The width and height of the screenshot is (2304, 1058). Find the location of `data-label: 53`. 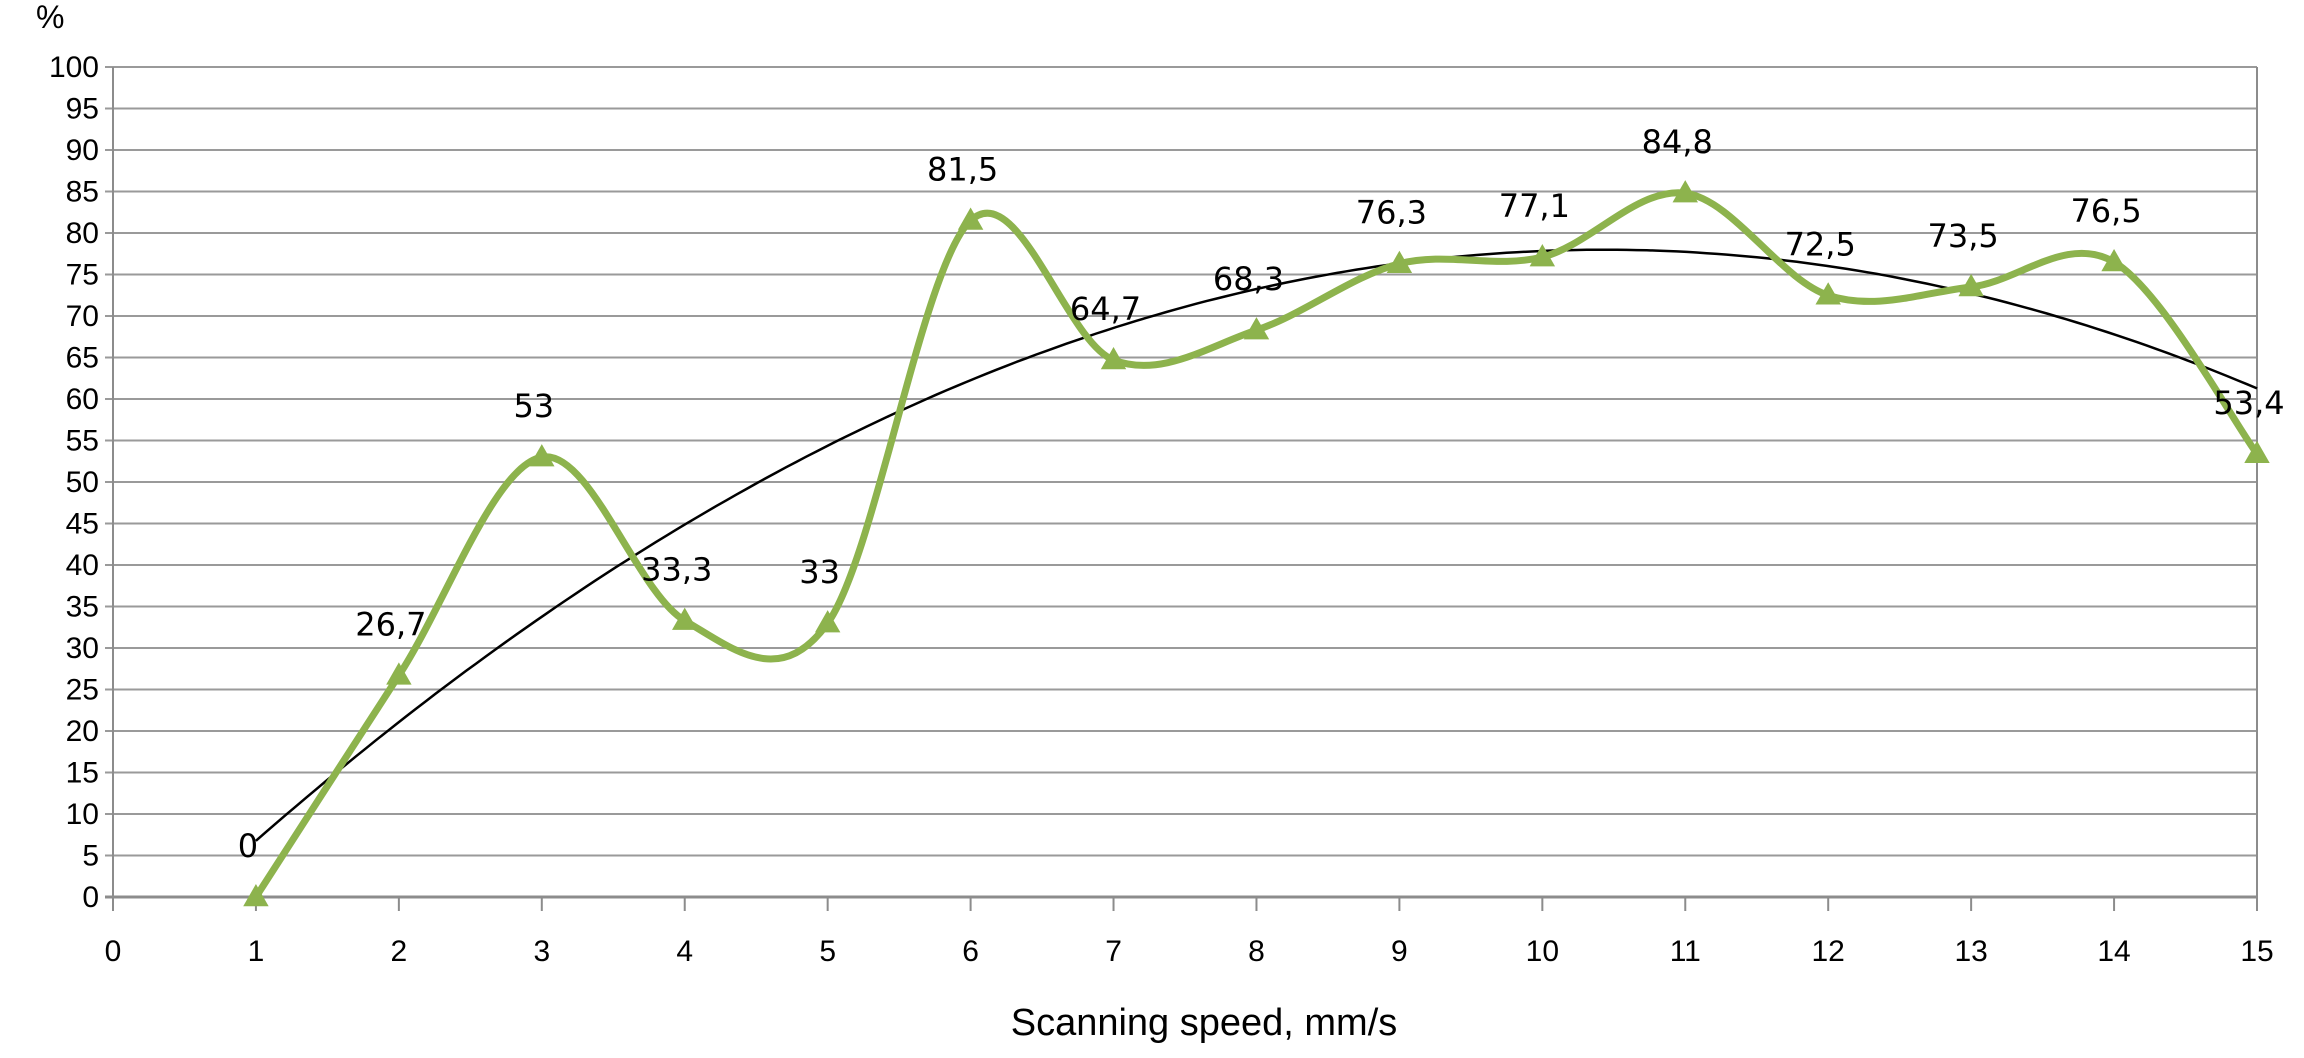

data-label: 53 is located at coordinates (533, 406).